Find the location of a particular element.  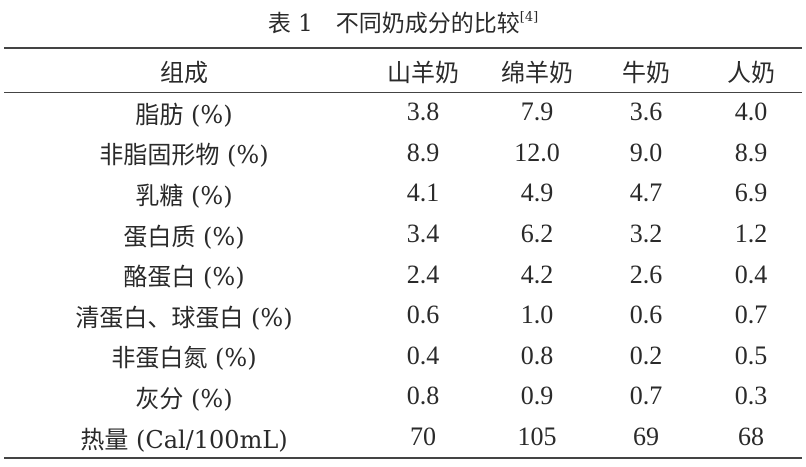

row-label: 酪蛋白 (%) is located at coordinates (184, 277).